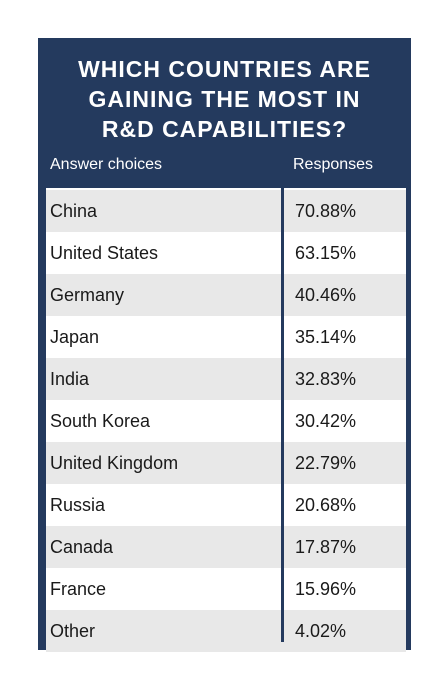 This screenshot has width=447, height=686. Describe the element at coordinates (326, 379) in the screenshot. I see `response-cell: 32.83%` at that location.